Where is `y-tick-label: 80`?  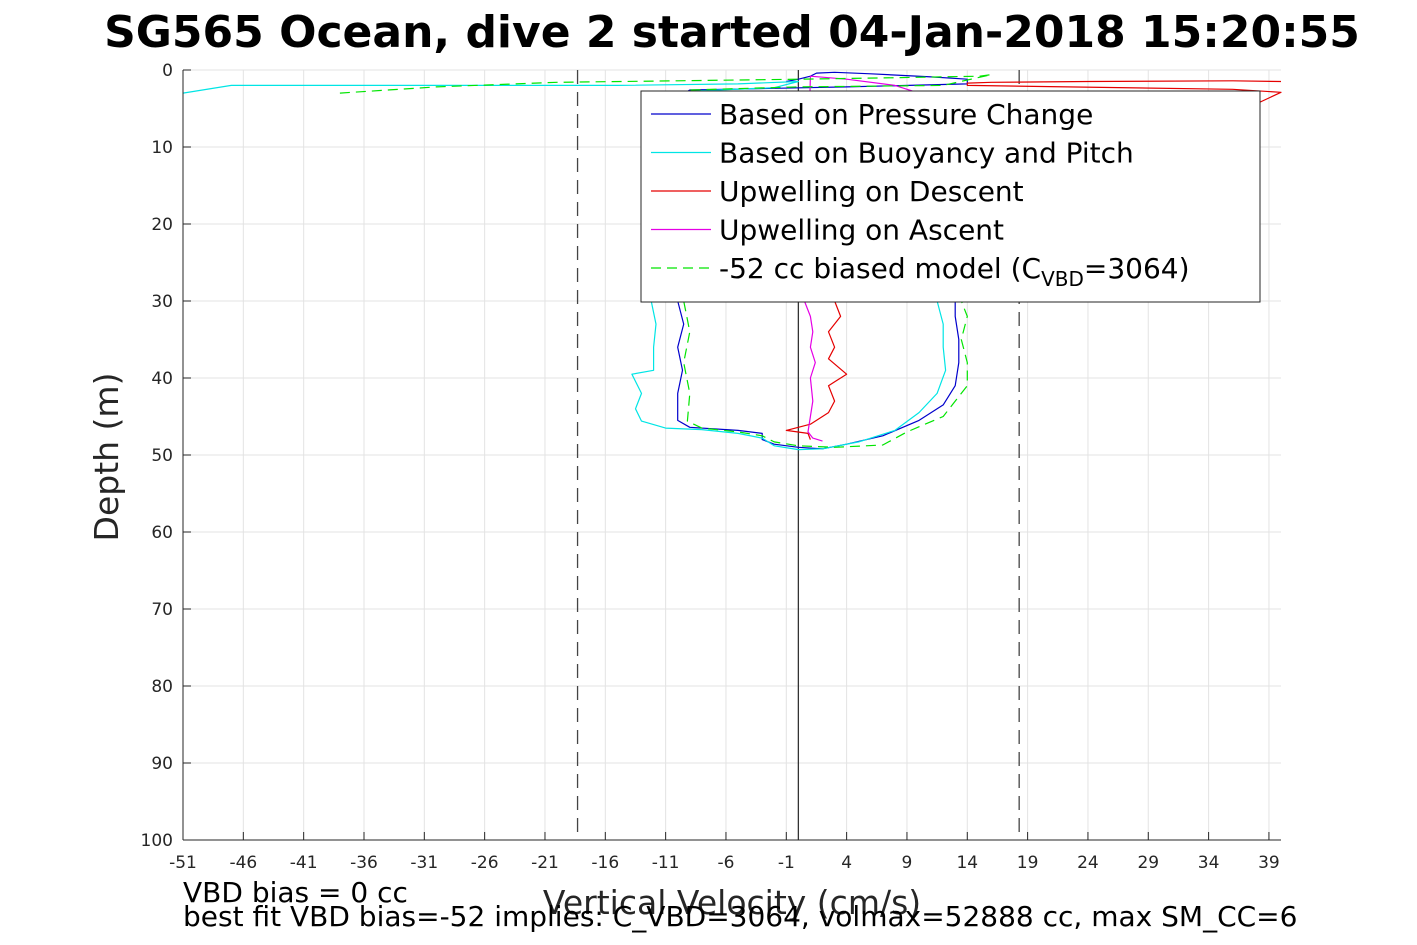
y-tick-label: 80 is located at coordinates (162, 687).